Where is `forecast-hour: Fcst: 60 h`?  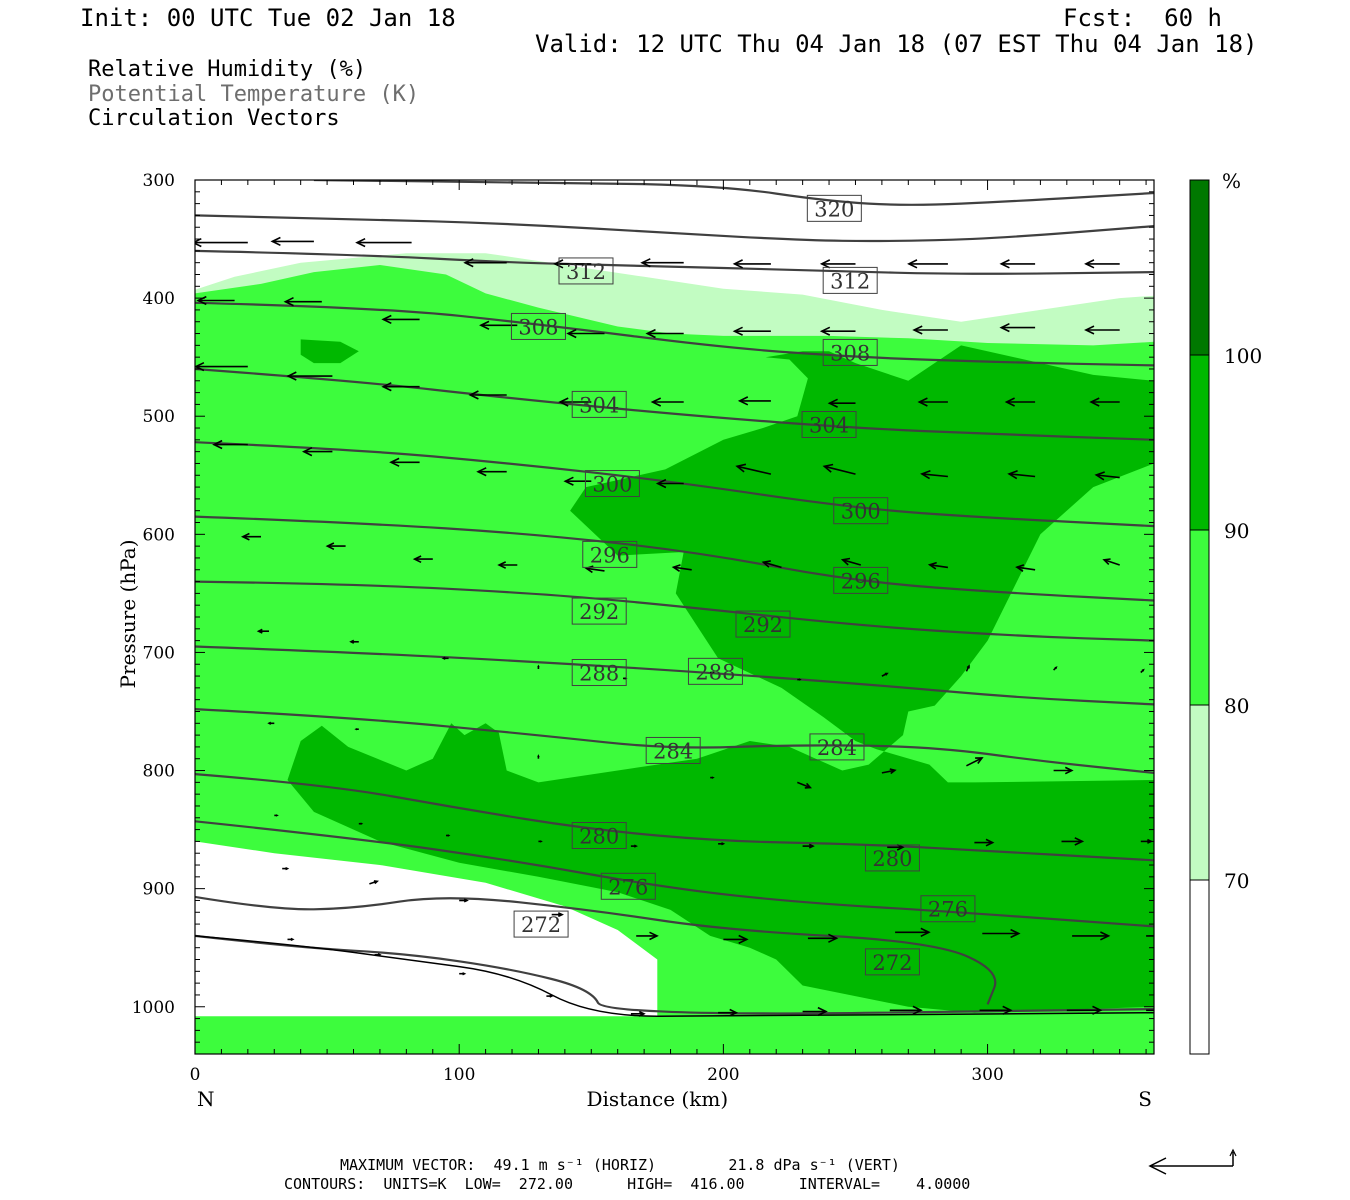 forecast-hour: Fcst: 60 h is located at coordinates (1142, 18).